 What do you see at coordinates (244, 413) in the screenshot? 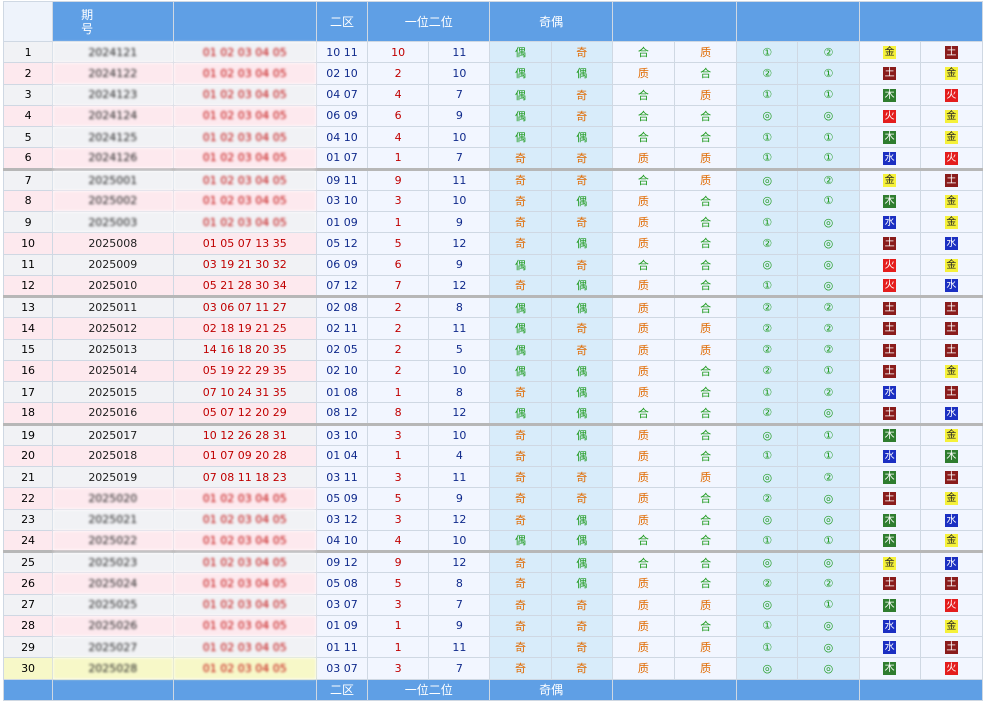
I see `row-front-numbers: 05 07 12 20 29` at bounding box center [244, 413].